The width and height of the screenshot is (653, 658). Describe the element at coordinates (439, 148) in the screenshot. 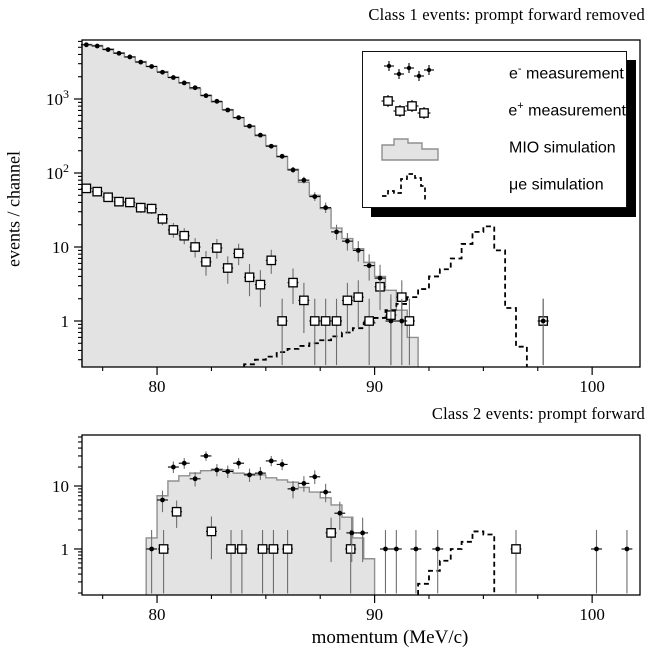

I see `mio-marker-icon` at that location.